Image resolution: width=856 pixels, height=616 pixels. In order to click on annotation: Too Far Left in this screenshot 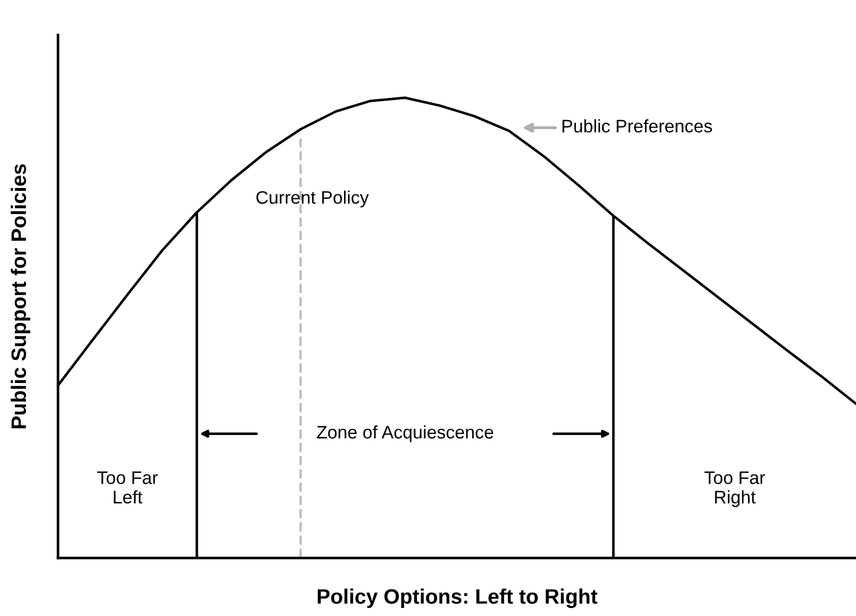, I will do `click(127, 487)`.